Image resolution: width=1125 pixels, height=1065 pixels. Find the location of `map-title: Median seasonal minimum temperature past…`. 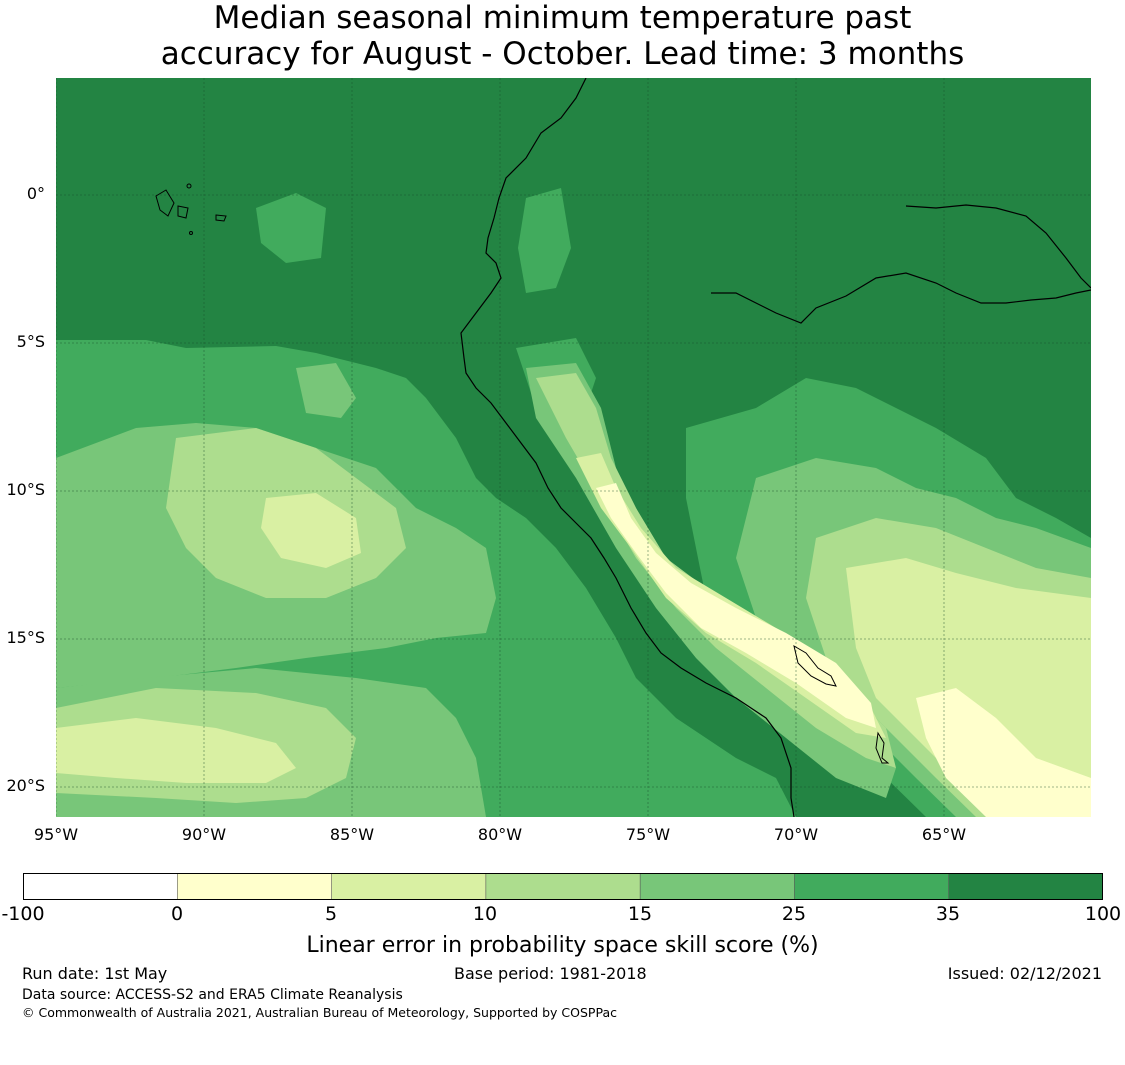

map-title: Median seasonal minimum temperature past… is located at coordinates (562, 36).